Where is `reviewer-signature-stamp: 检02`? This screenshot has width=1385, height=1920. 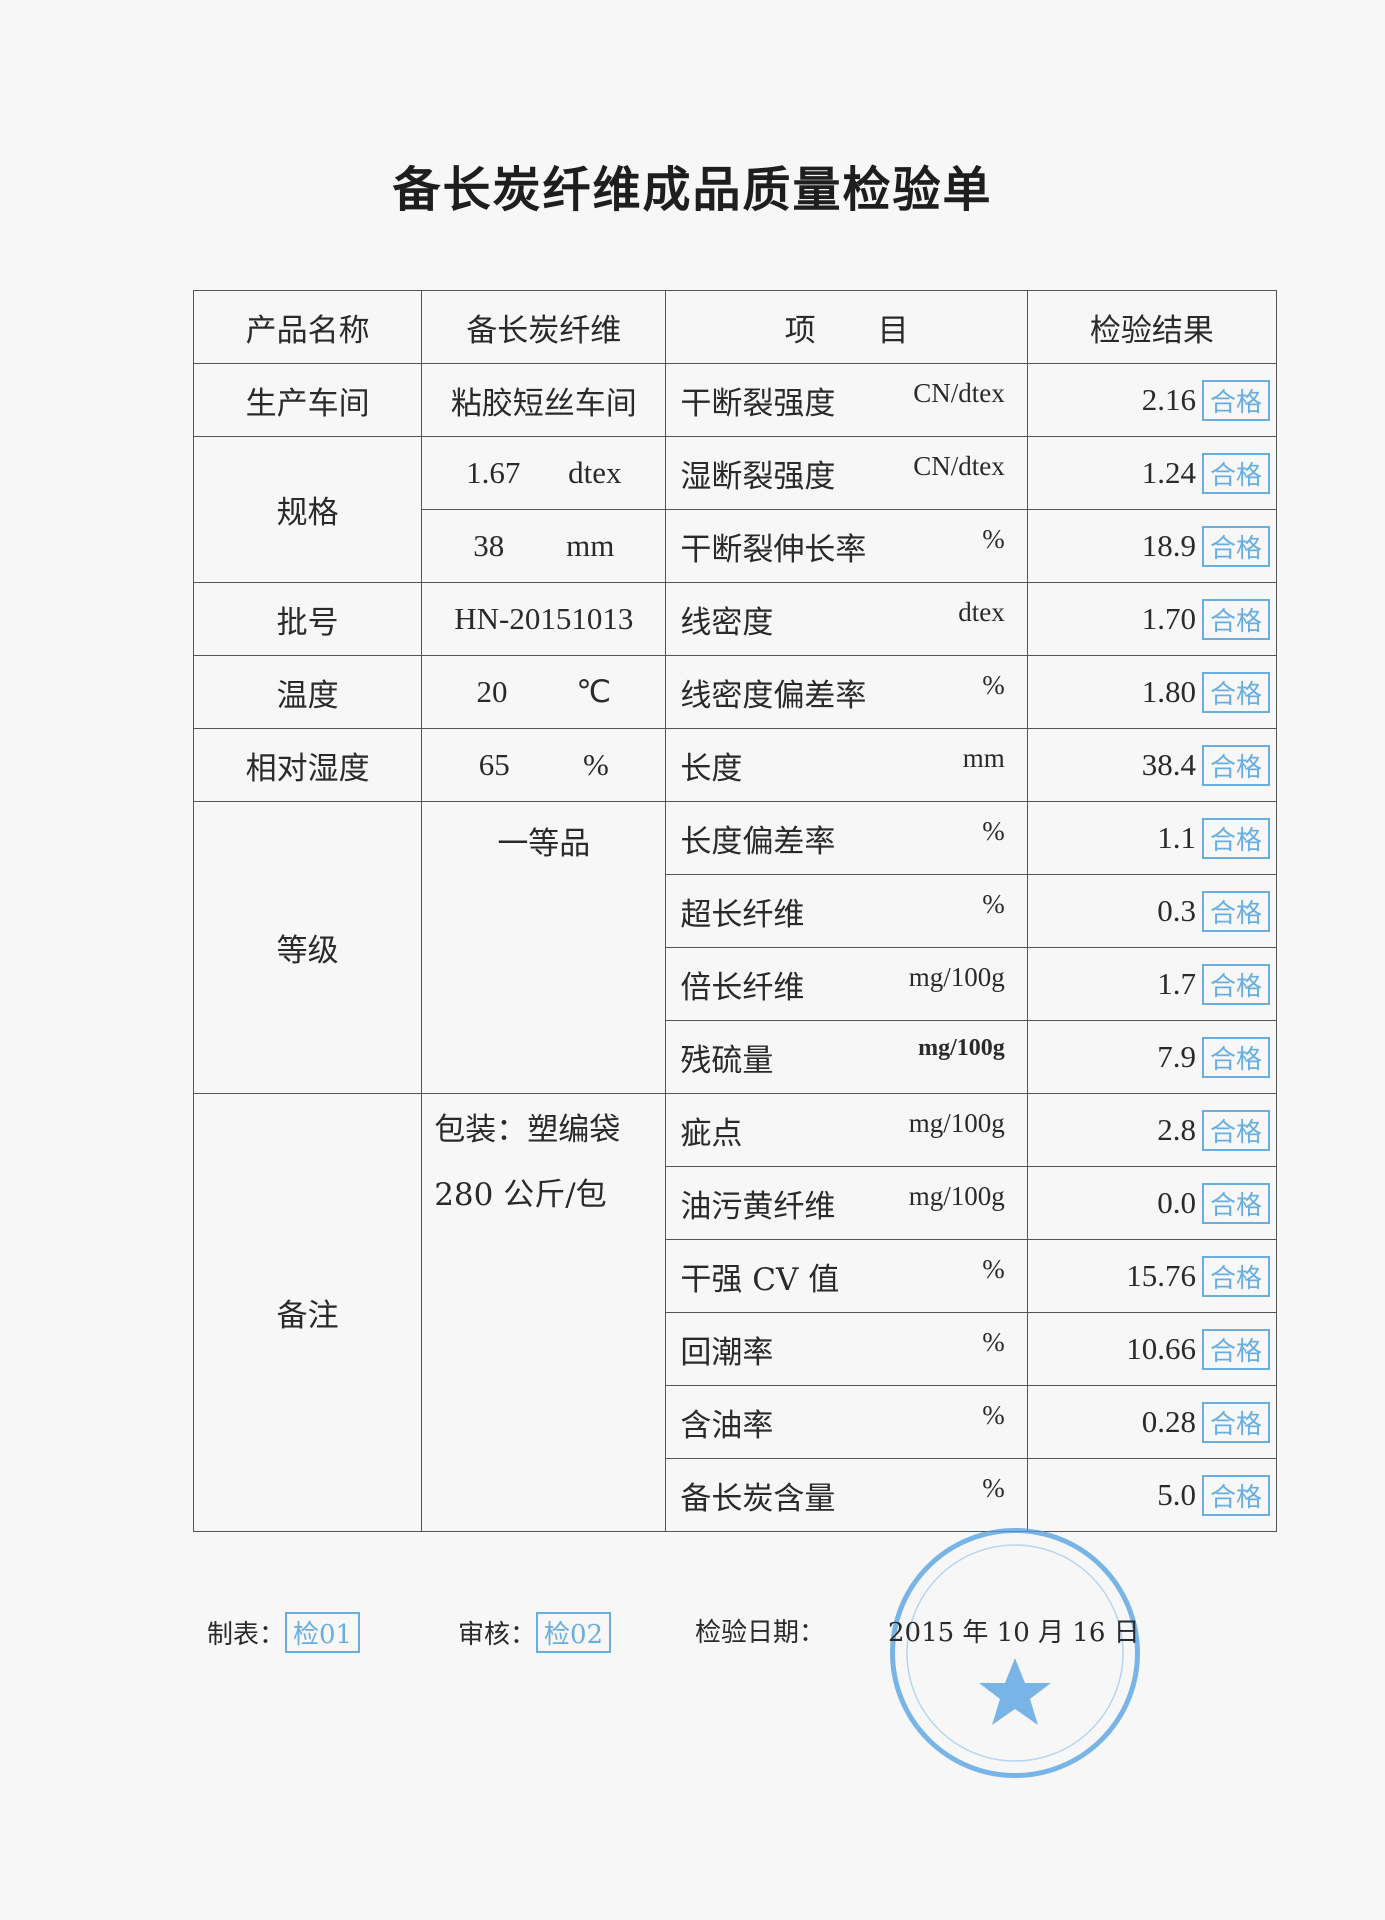 reviewer-signature-stamp: 检02 is located at coordinates (574, 1632).